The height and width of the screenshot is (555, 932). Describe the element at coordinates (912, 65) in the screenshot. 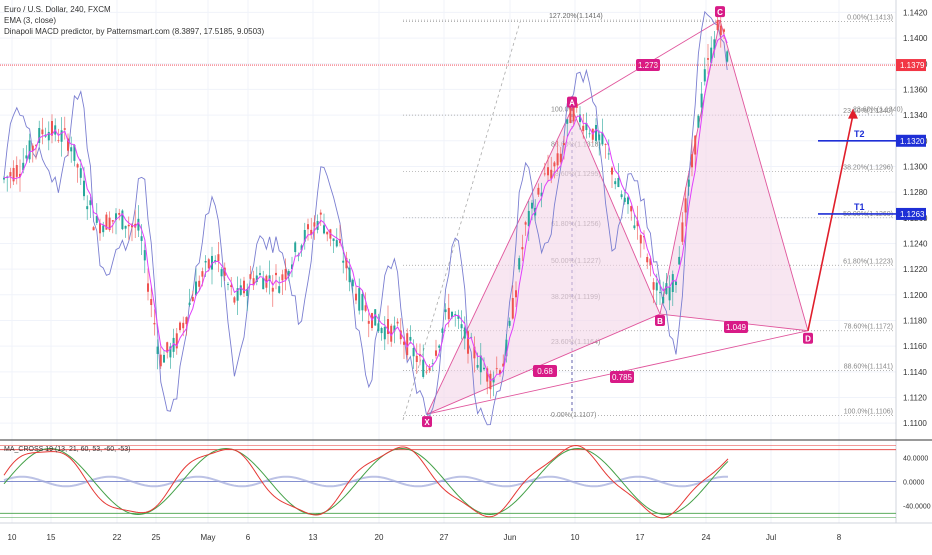

I see `current-price-label: 1.1379` at that location.